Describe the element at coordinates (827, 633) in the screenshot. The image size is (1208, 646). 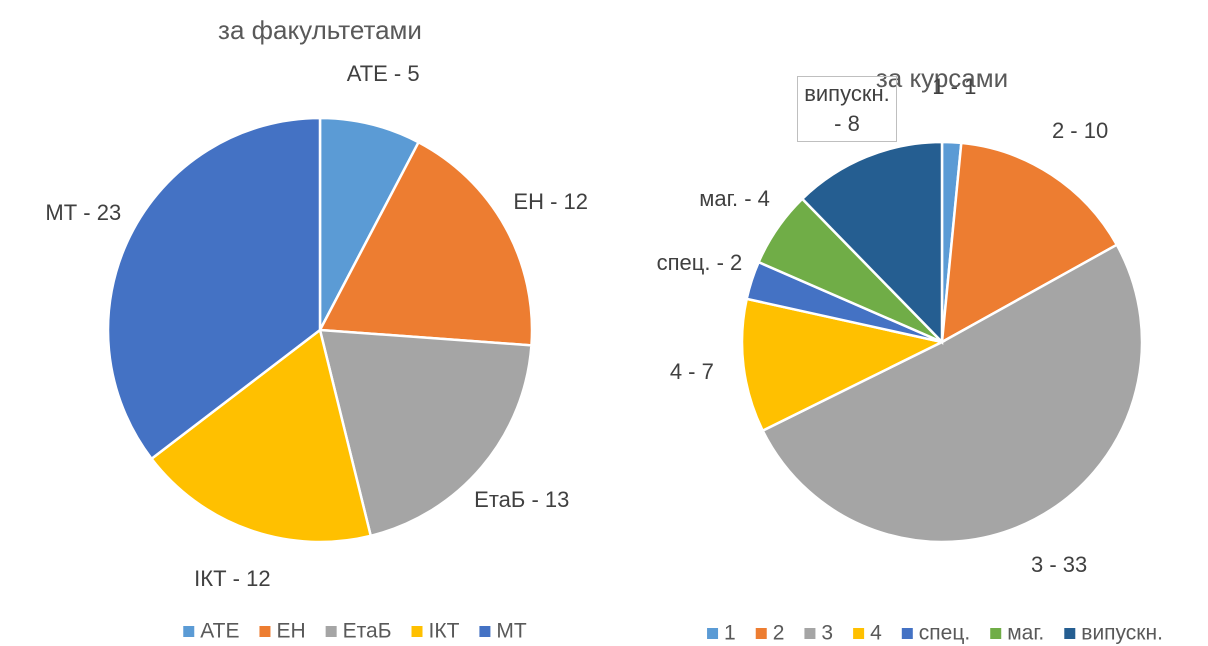
I see `legend-label: 3` at that location.